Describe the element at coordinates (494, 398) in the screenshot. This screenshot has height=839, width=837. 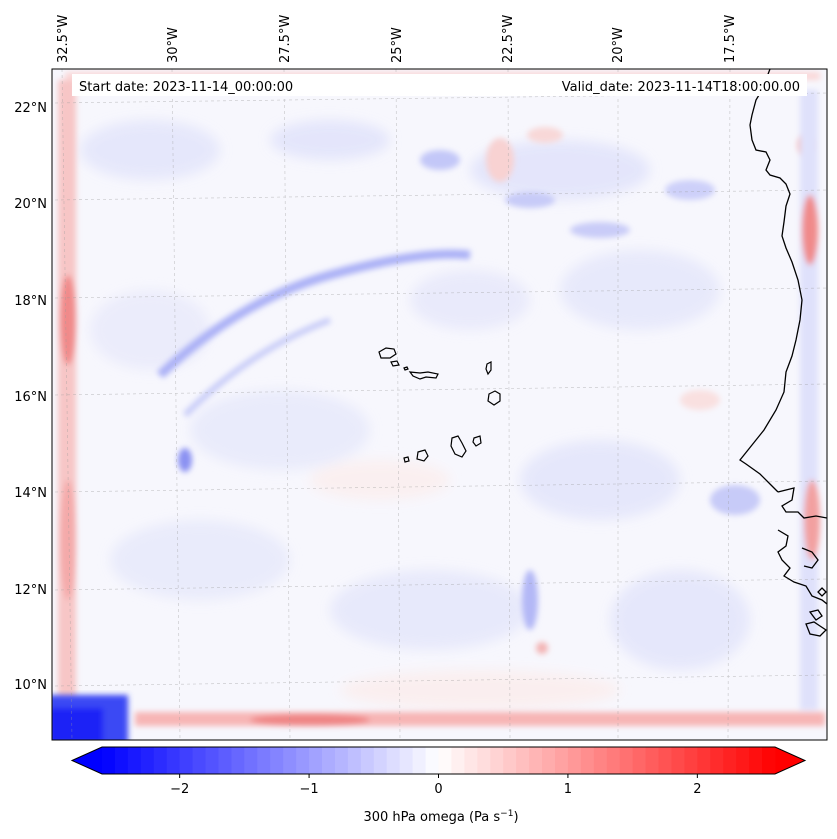
I see `island-boa-vista` at that location.